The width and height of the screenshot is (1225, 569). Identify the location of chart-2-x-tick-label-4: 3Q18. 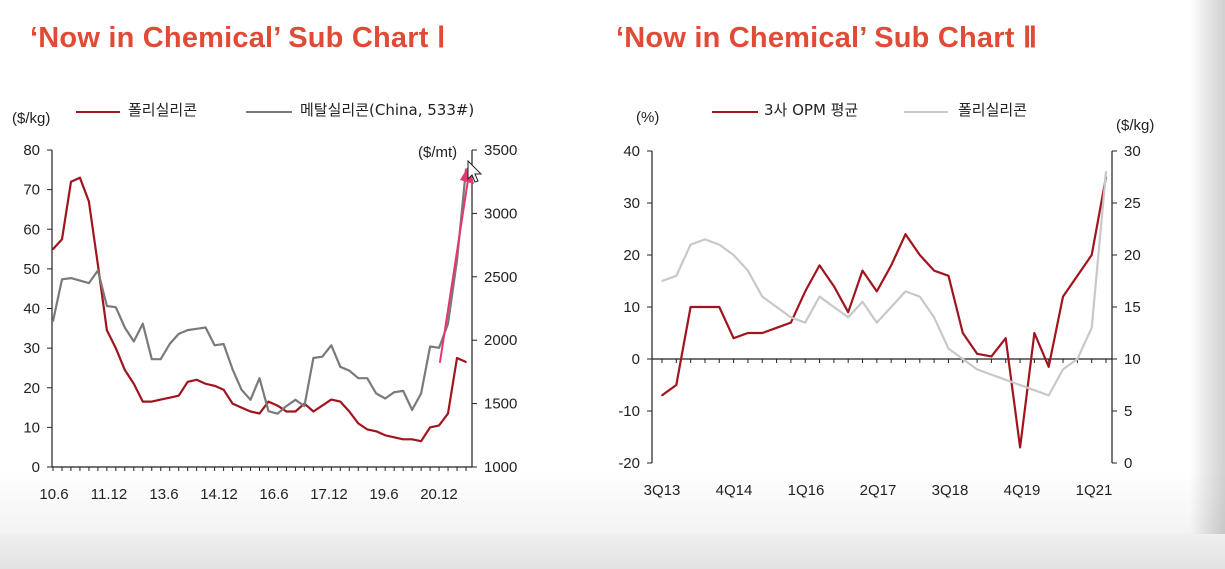
(950, 490).